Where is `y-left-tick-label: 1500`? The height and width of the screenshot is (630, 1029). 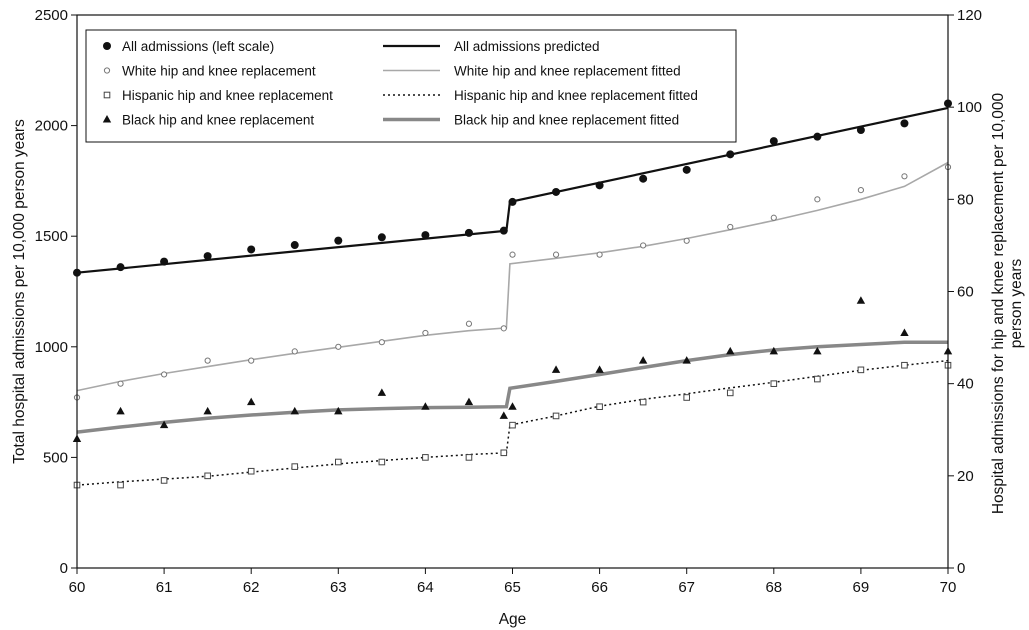 y-left-tick-label: 1500 is located at coordinates (51, 236).